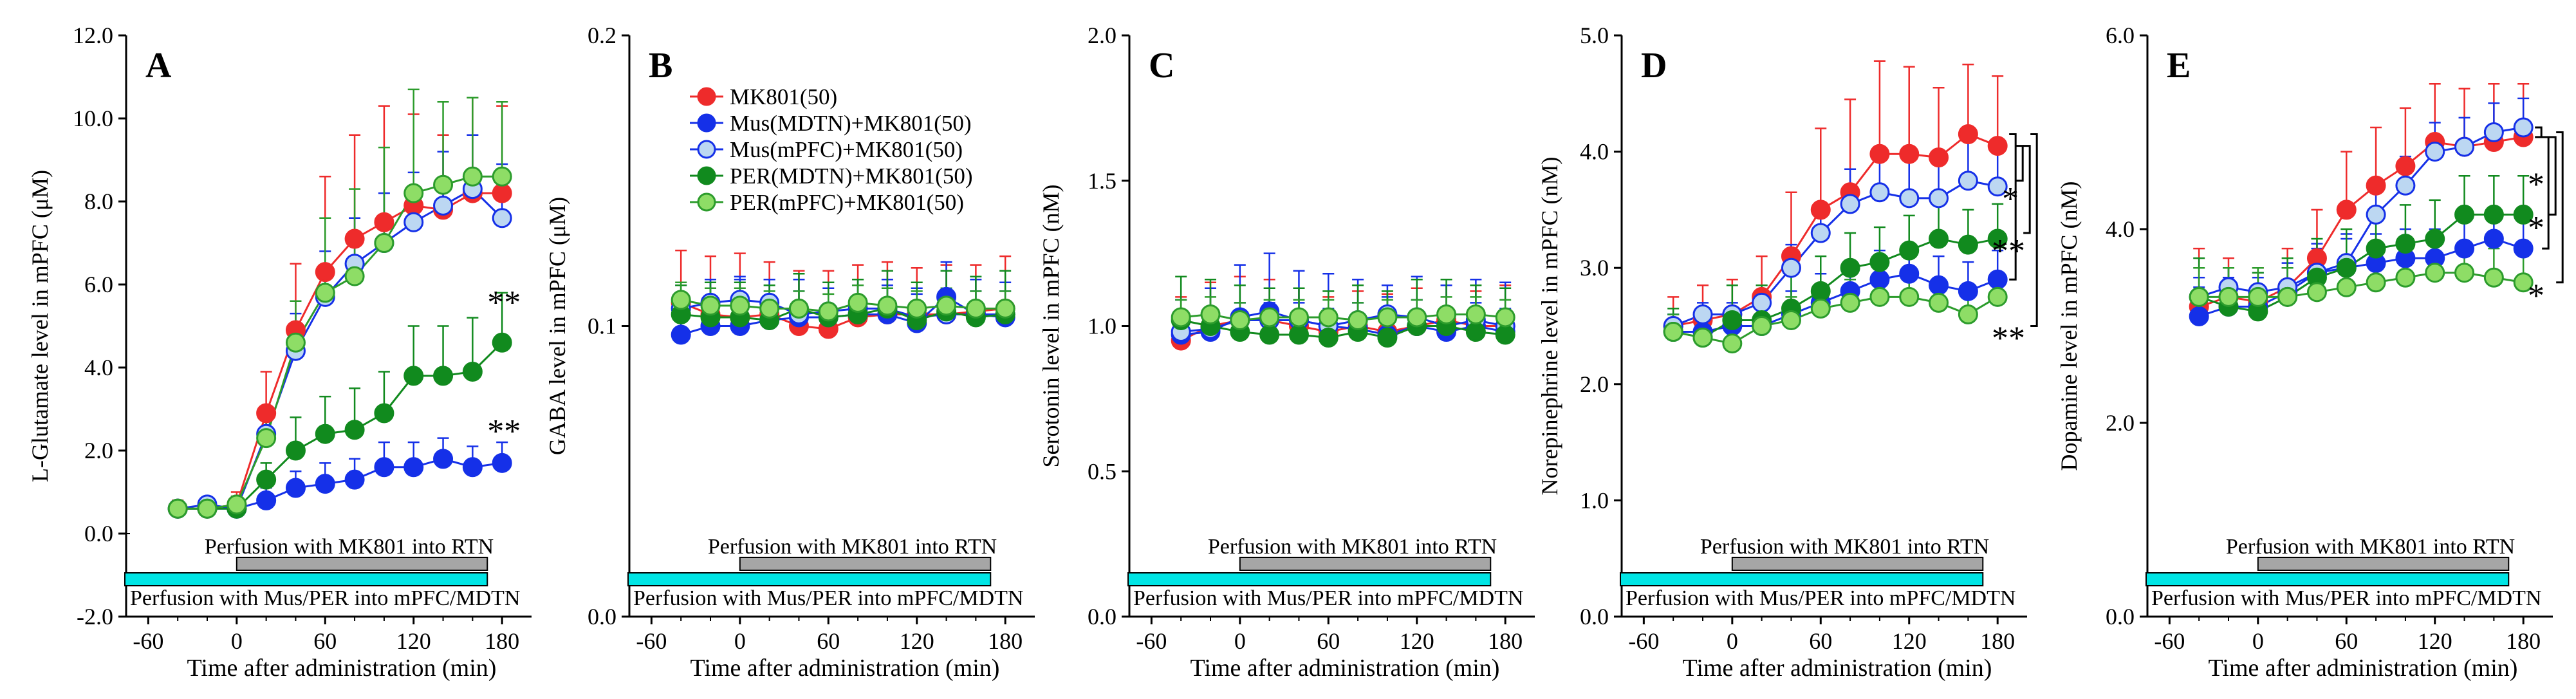 Image resolution: width=2576 pixels, height=699 pixels. Describe the element at coordinates (1643, 641) in the screenshot. I see `x-tick-label: -60` at that location.